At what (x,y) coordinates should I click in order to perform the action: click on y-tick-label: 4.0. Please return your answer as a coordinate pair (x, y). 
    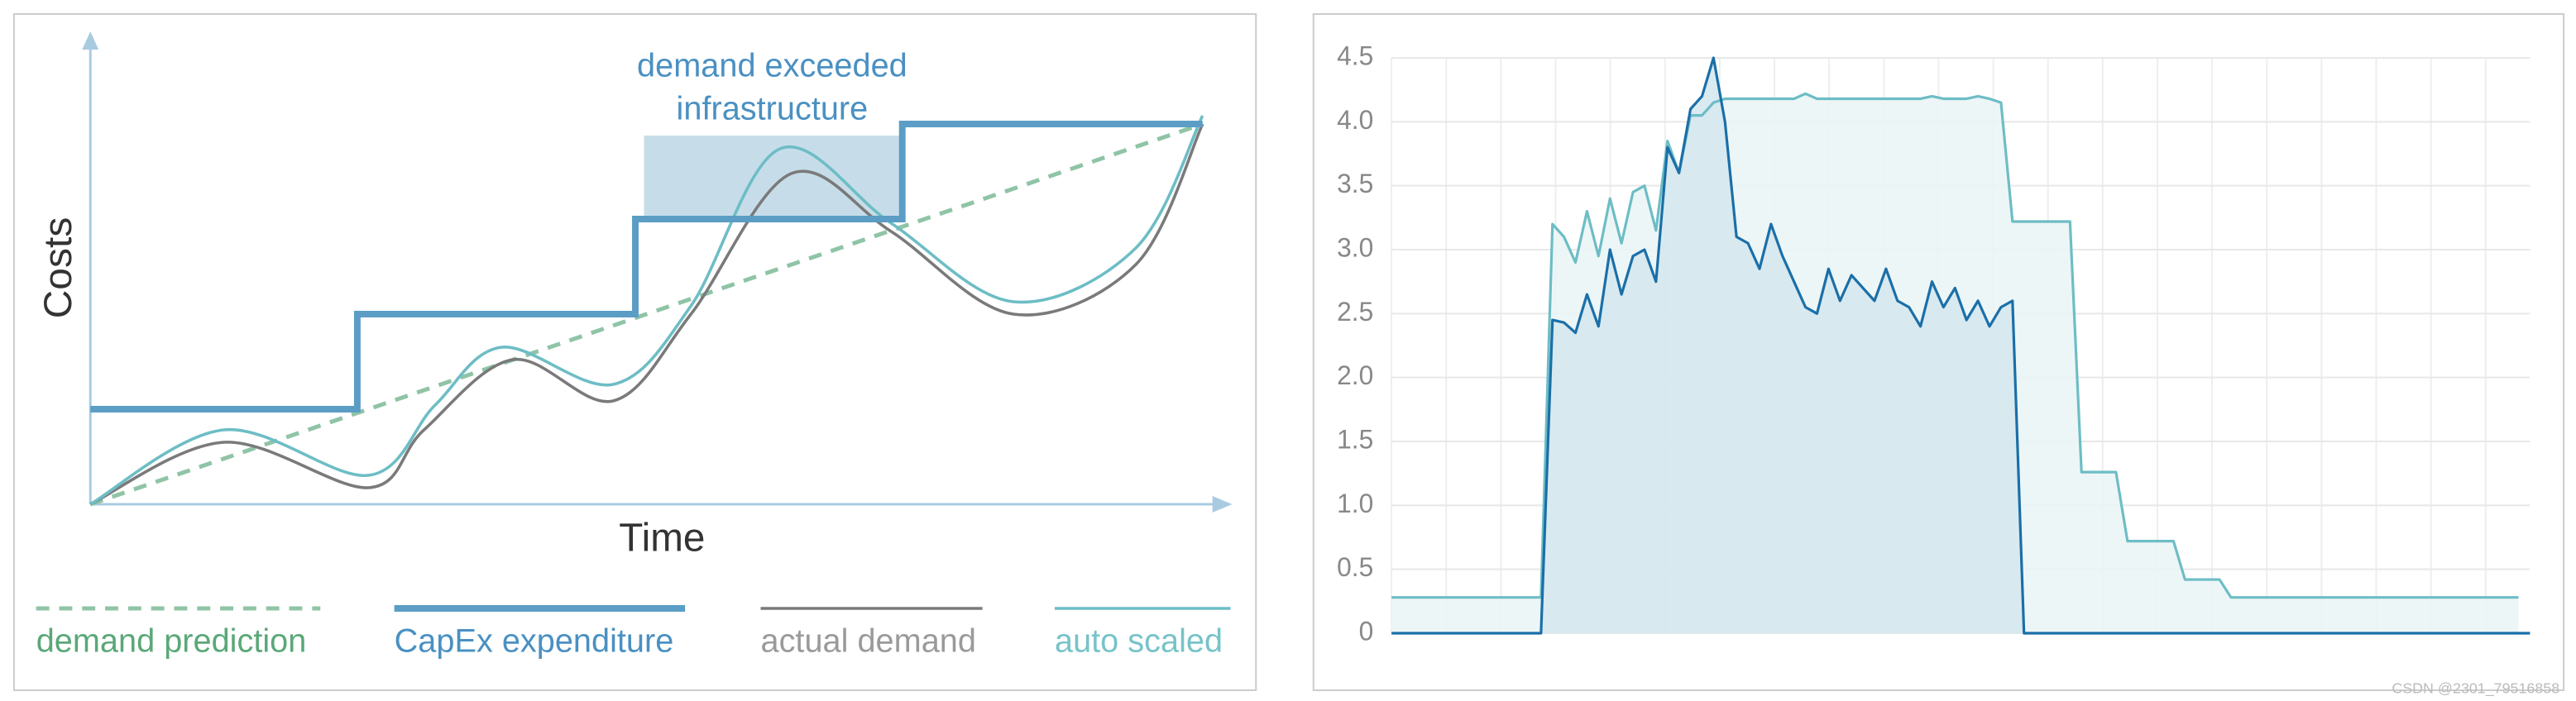
    Looking at the image, I should click on (1355, 120).